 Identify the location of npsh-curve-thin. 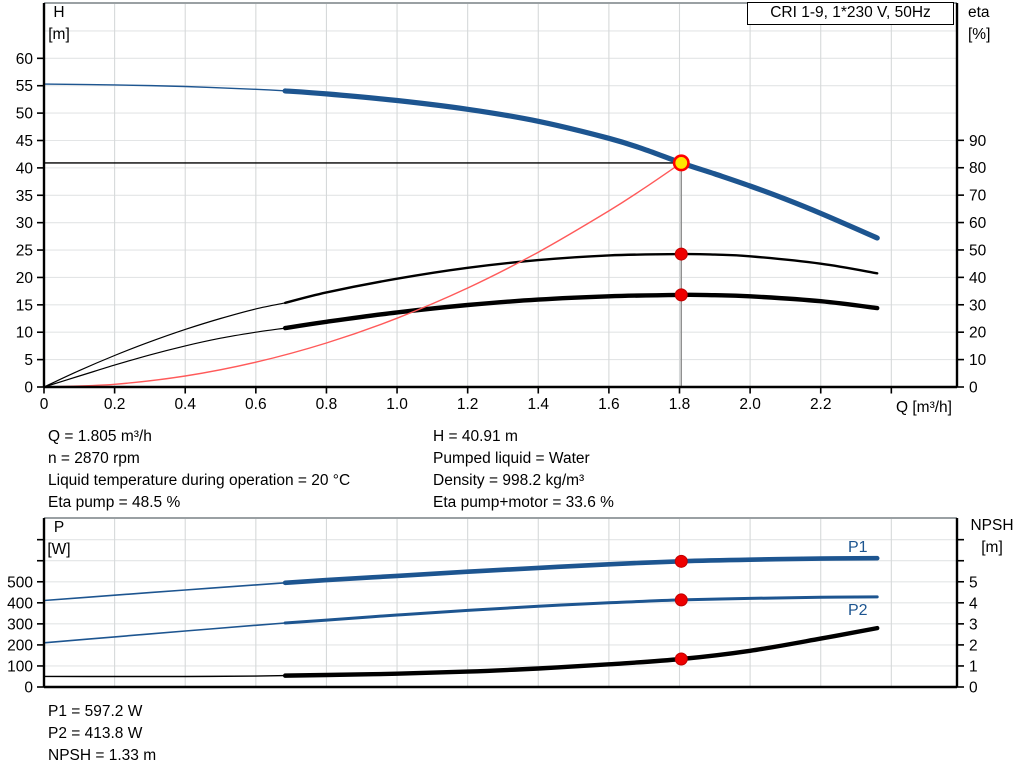
(164, 676).